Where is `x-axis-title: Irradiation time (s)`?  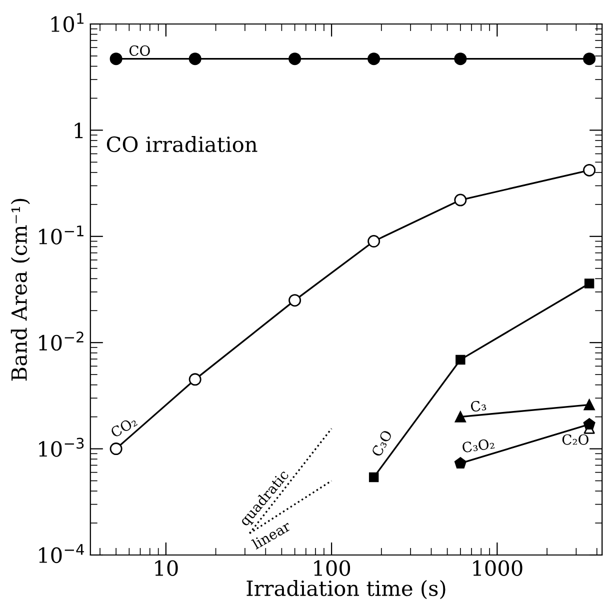
x-axis-title: Irradiation time (s) is located at coordinates (346, 590).